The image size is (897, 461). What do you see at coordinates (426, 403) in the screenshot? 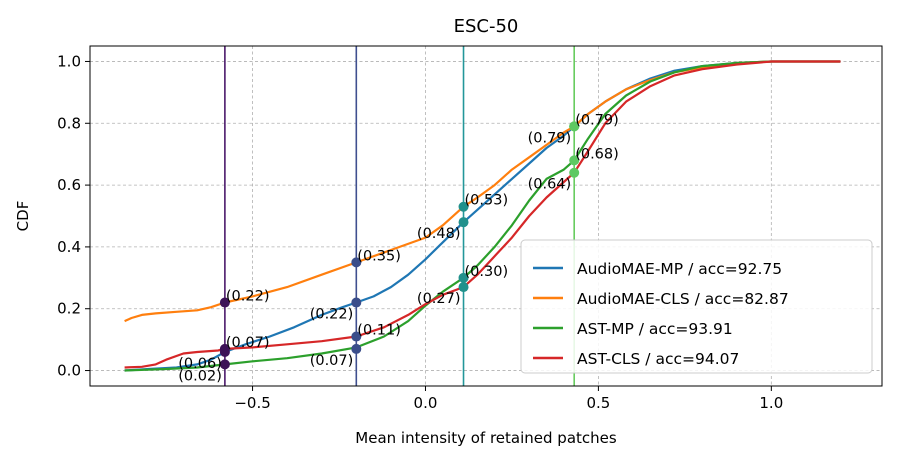
I see `x-tick-label: 0.0` at bounding box center [426, 403].